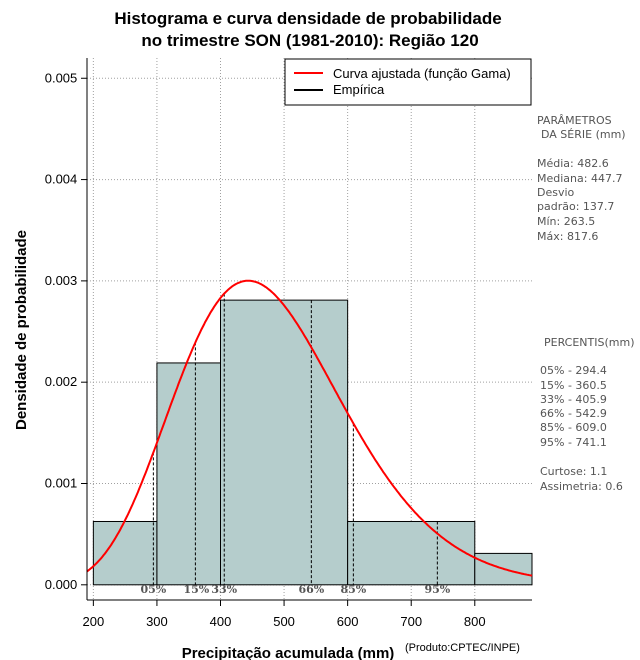  Describe the element at coordinates (556, 192) in the screenshot. I see `params-stddev-line1: Desvio` at that location.